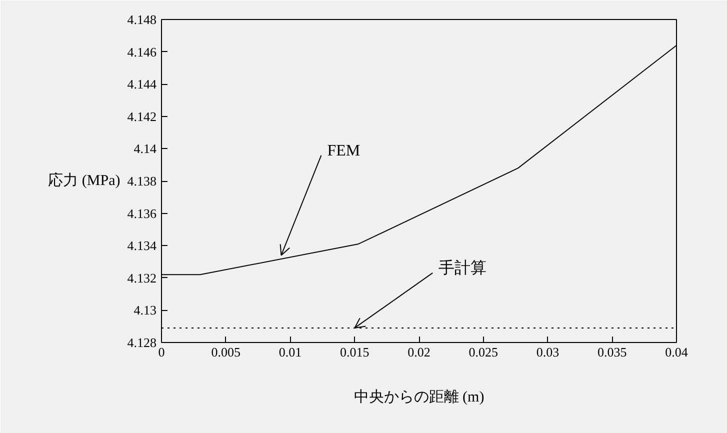 The width and height of the screenshot is (727, 433). What do you see at coordinates (483, 352) in the screenshot?
I see `x-tick-label: 0.025` at bounding box center [483, 352].